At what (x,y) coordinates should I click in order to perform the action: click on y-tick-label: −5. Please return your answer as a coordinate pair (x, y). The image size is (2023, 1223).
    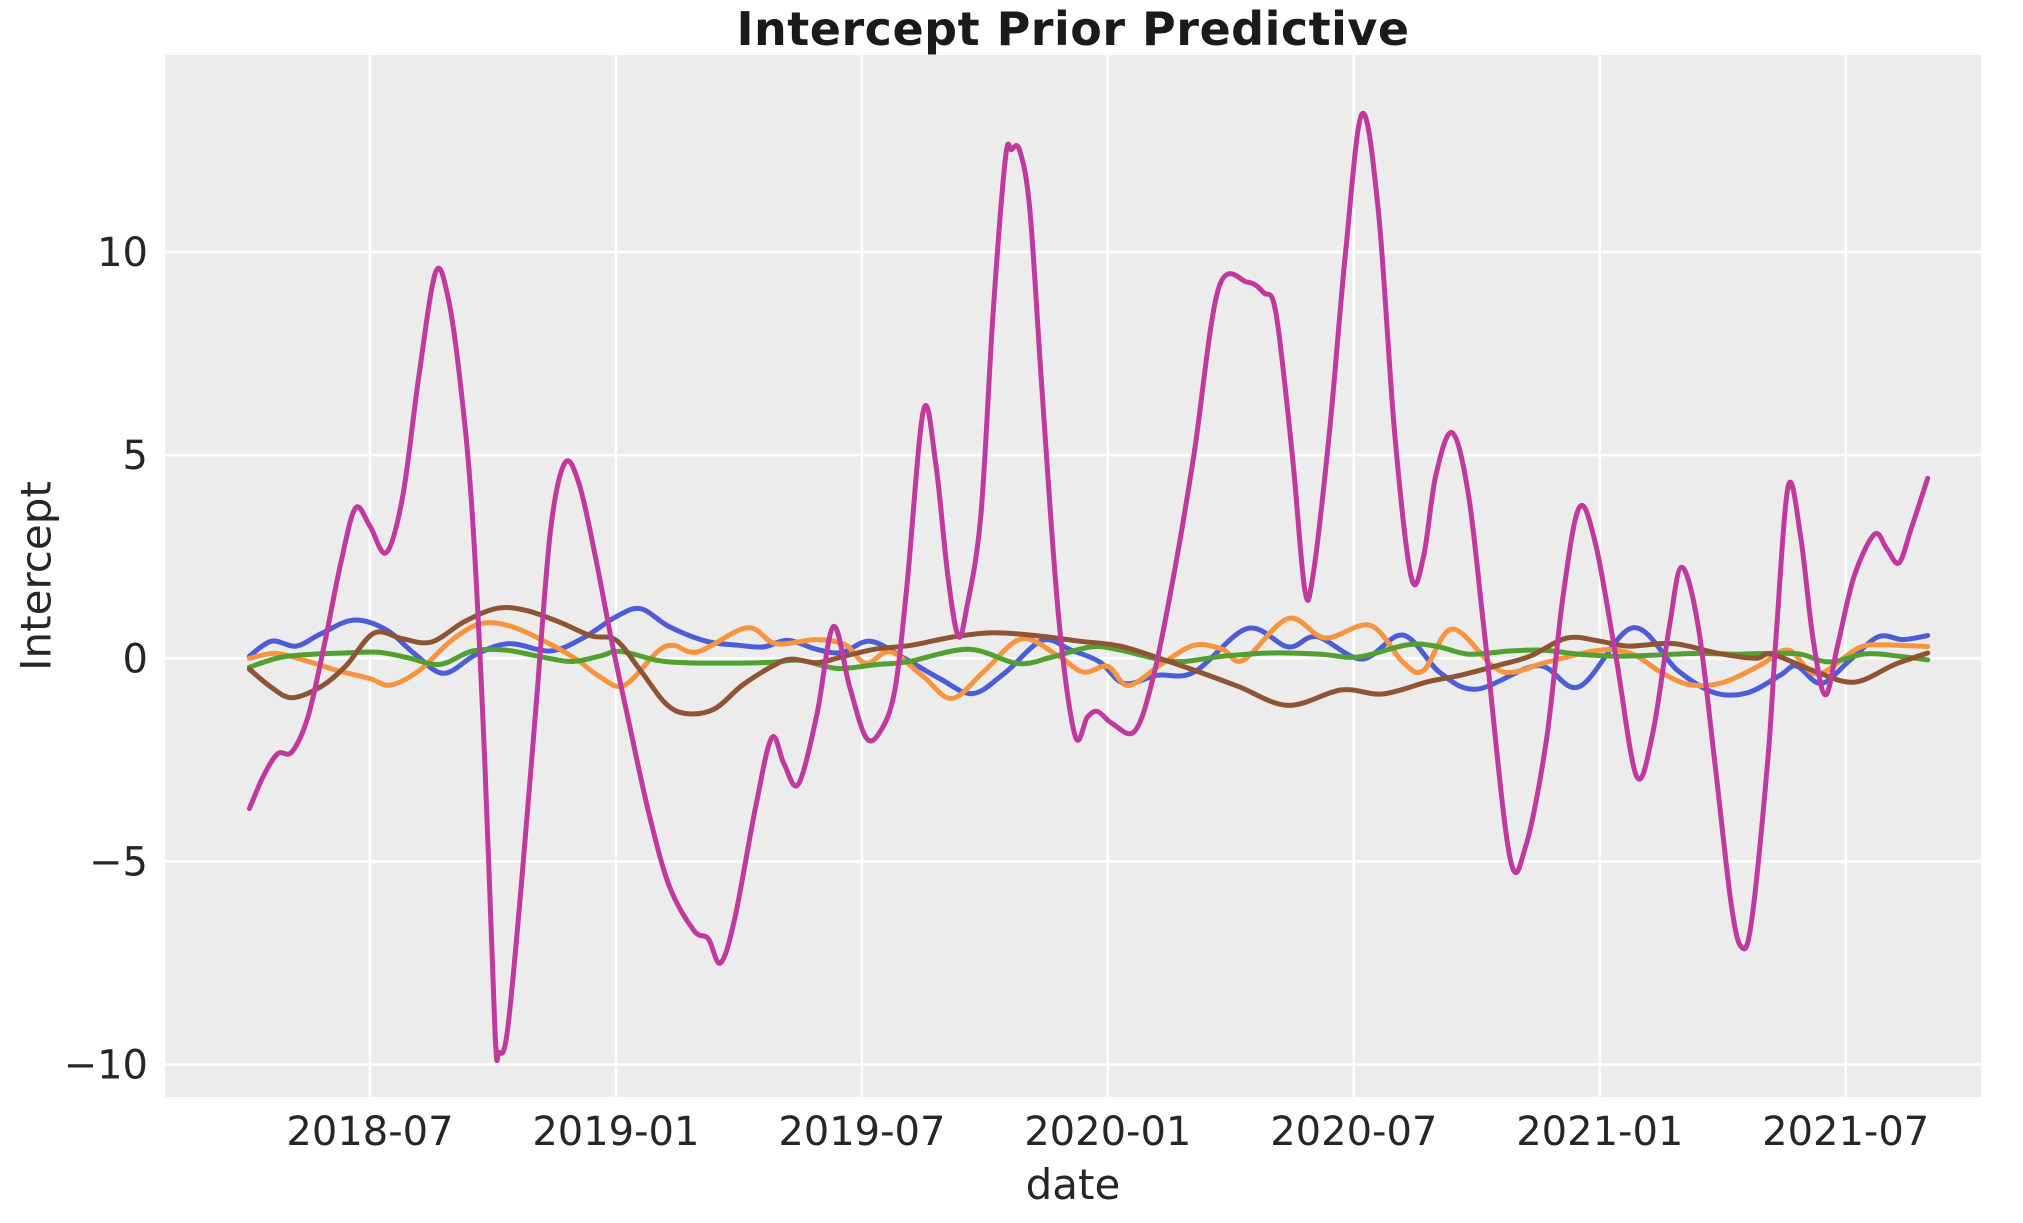
    Looking at the image, I should click on (118, 862).